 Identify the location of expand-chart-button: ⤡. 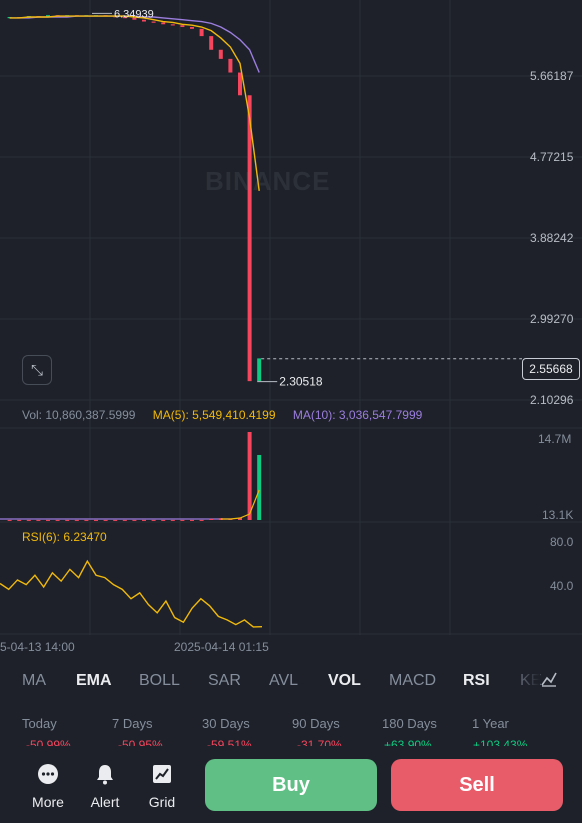
(37, 370).